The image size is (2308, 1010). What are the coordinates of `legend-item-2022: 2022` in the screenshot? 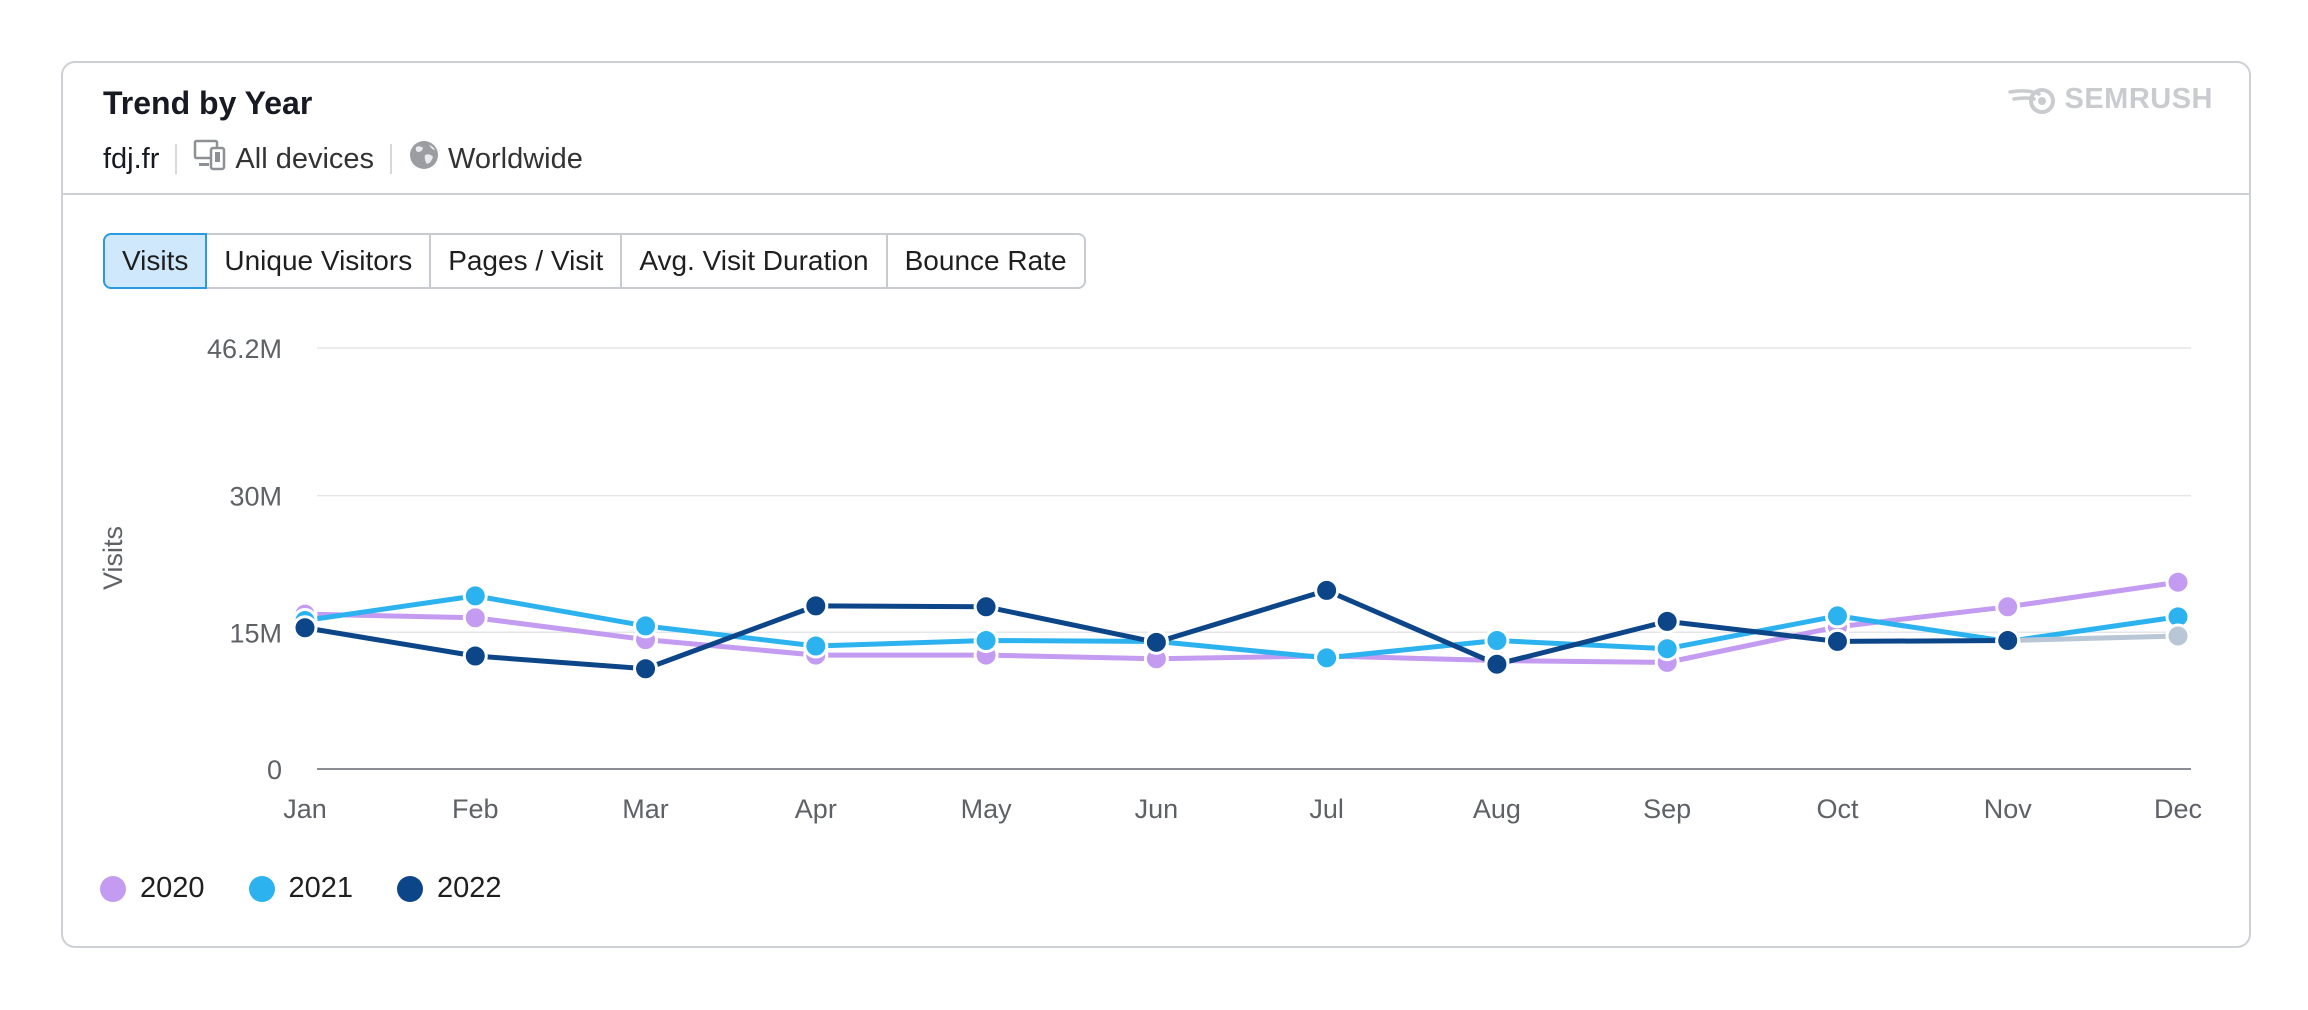 It's located at (449, 888).